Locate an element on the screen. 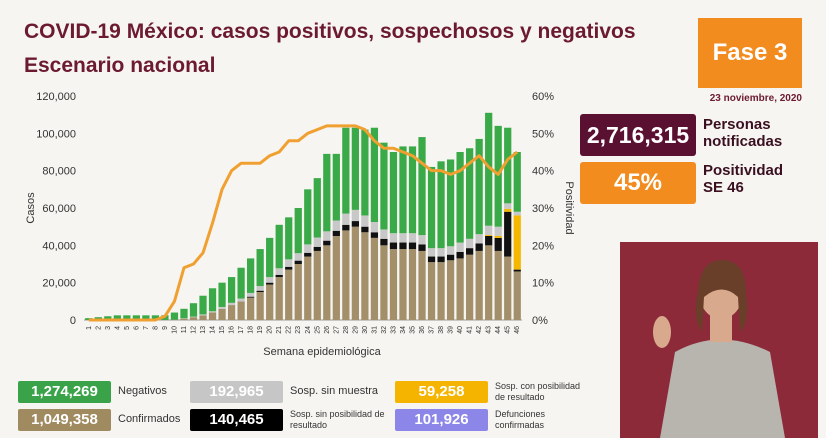  y2-tick-label: 20% is located at coordinates (543, 246).